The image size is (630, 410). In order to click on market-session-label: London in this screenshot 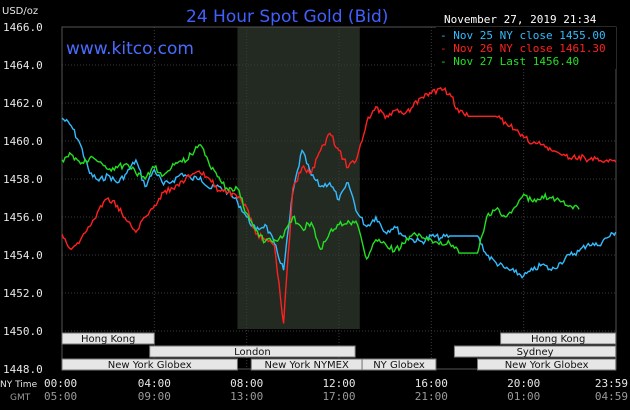, I will do `click(252, 352)`.